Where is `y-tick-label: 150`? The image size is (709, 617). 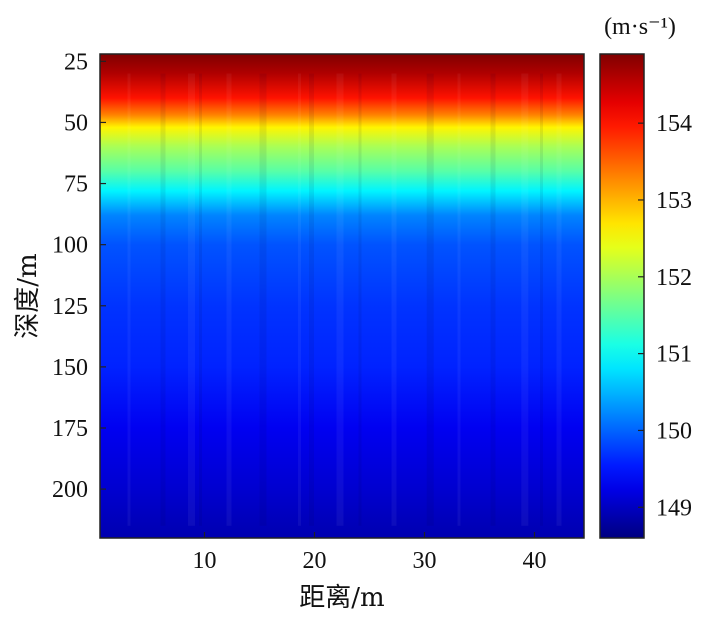 y-tick-label: 150 is located at coordinates (70, 368).